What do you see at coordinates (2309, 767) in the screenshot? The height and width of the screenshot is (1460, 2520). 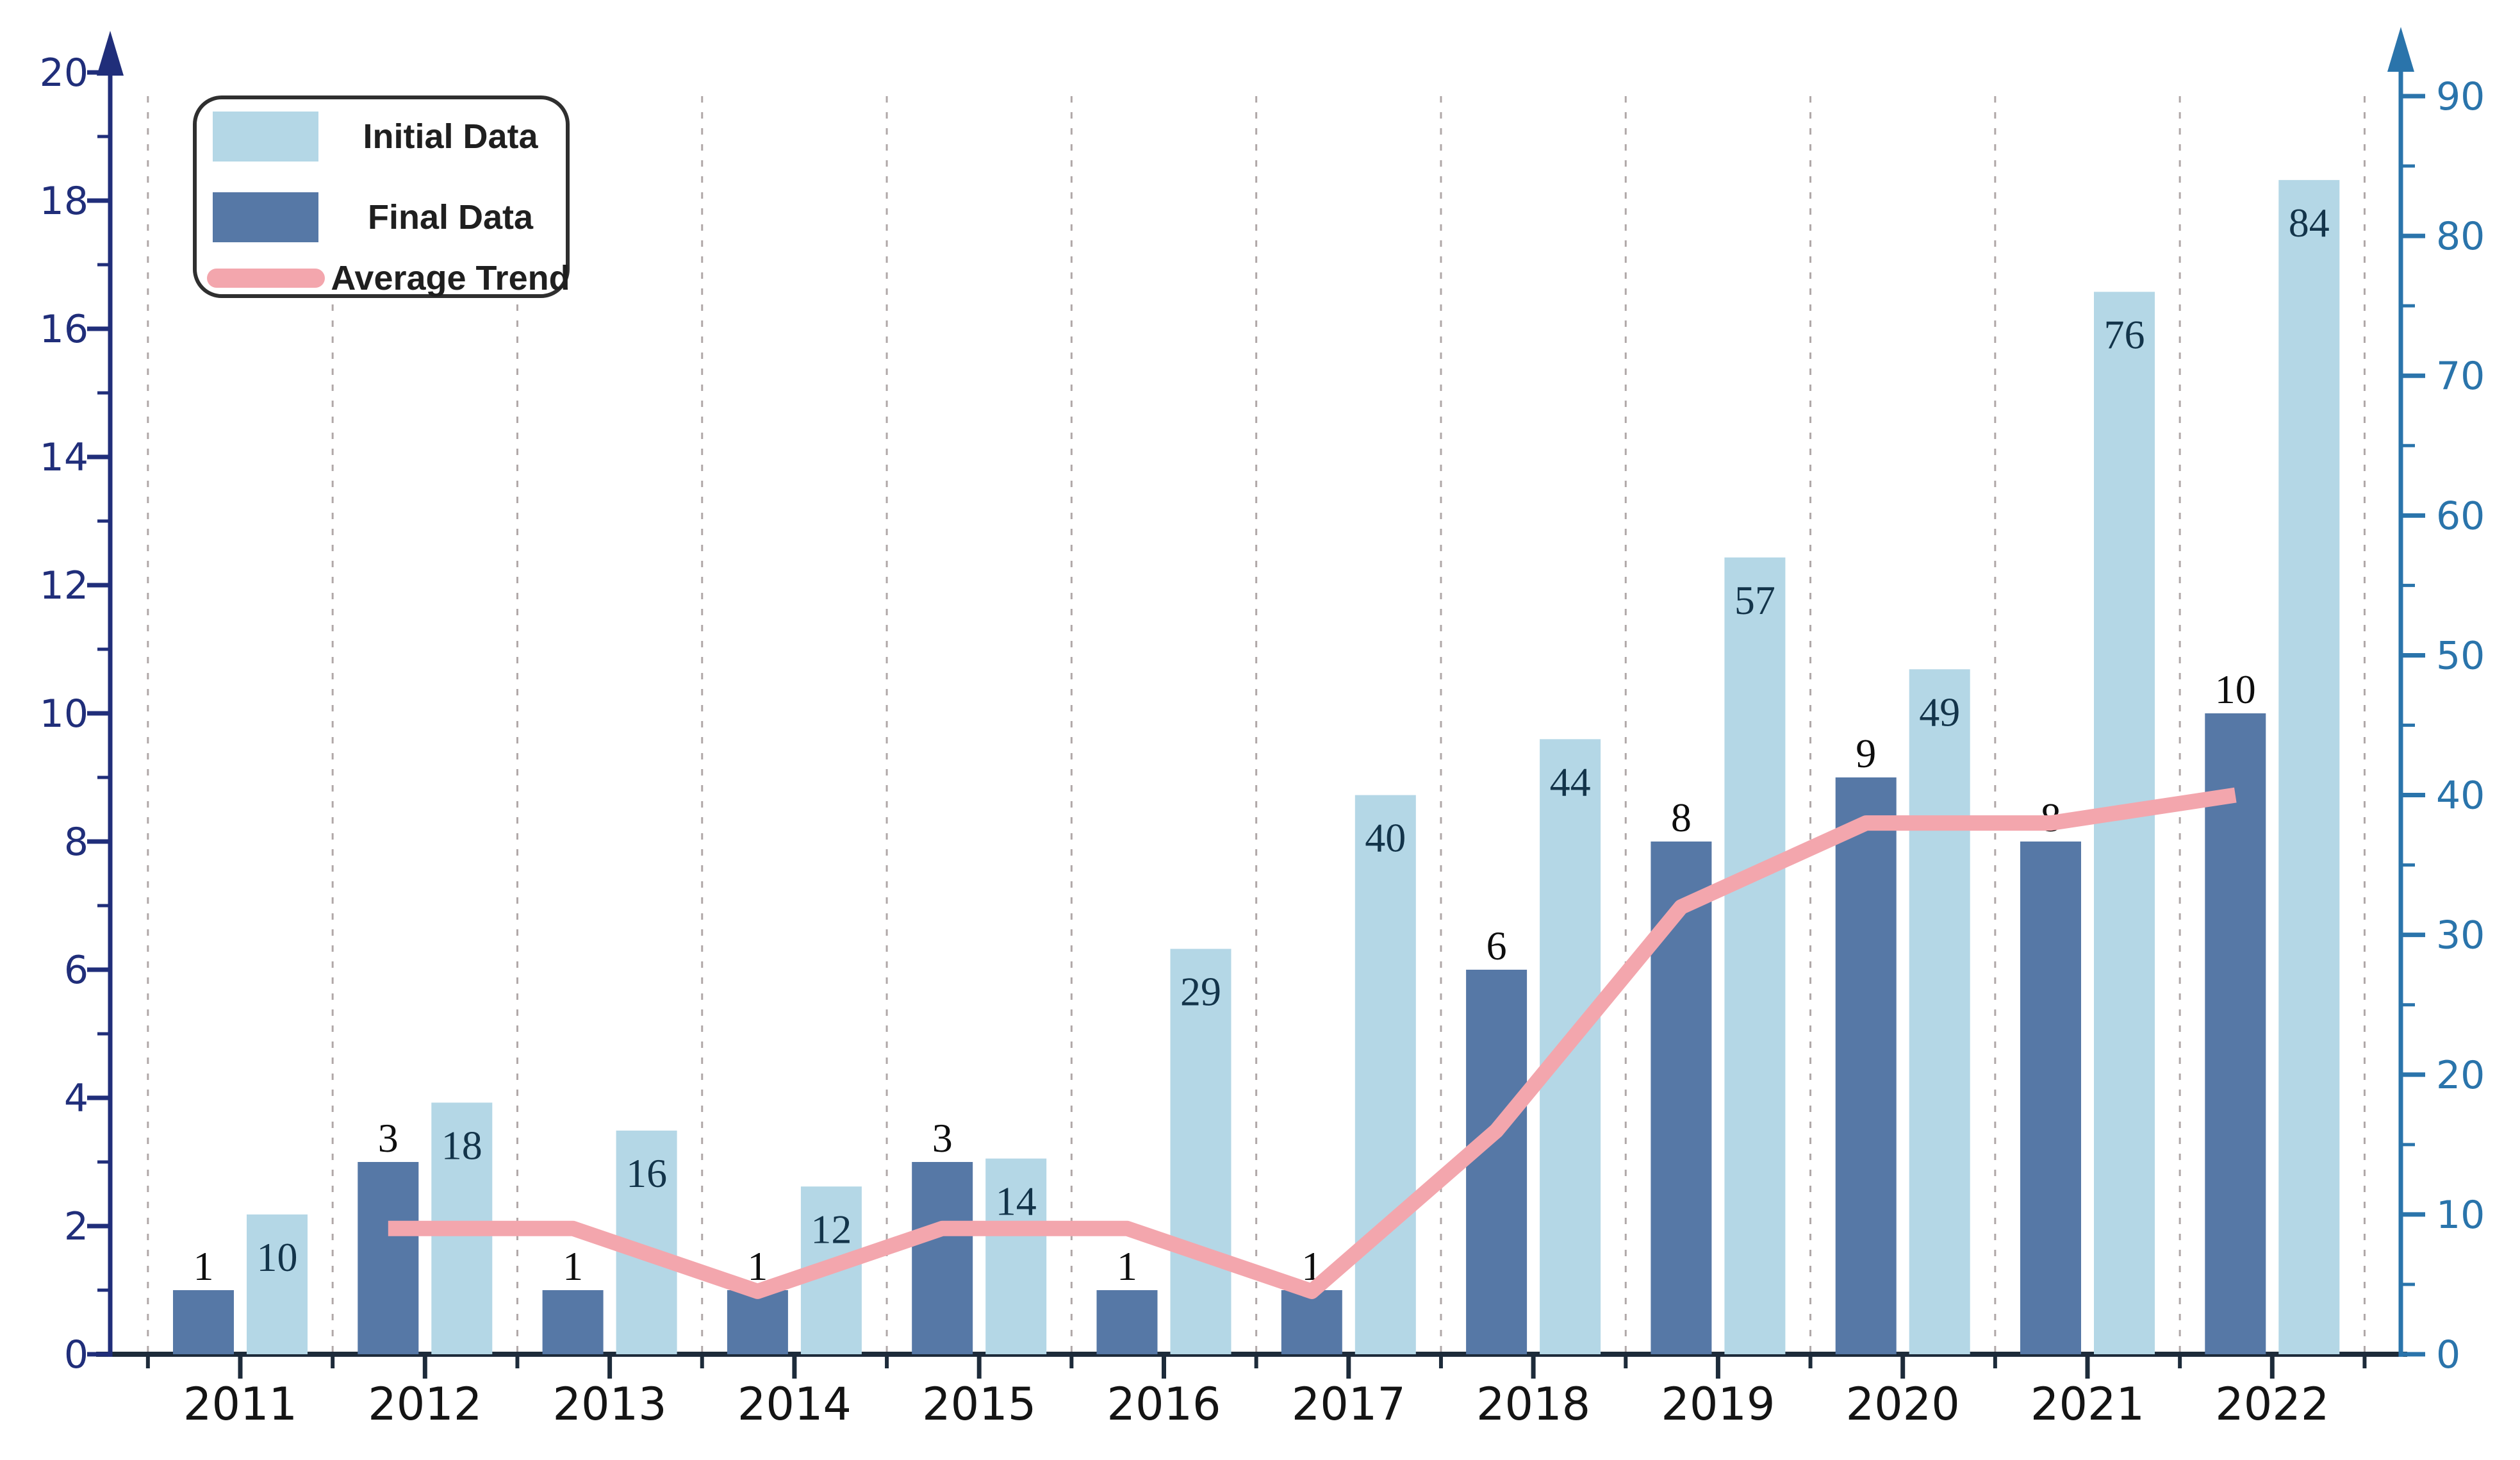 I see `bar-initial-2022` at bounding box center [2309, 767].